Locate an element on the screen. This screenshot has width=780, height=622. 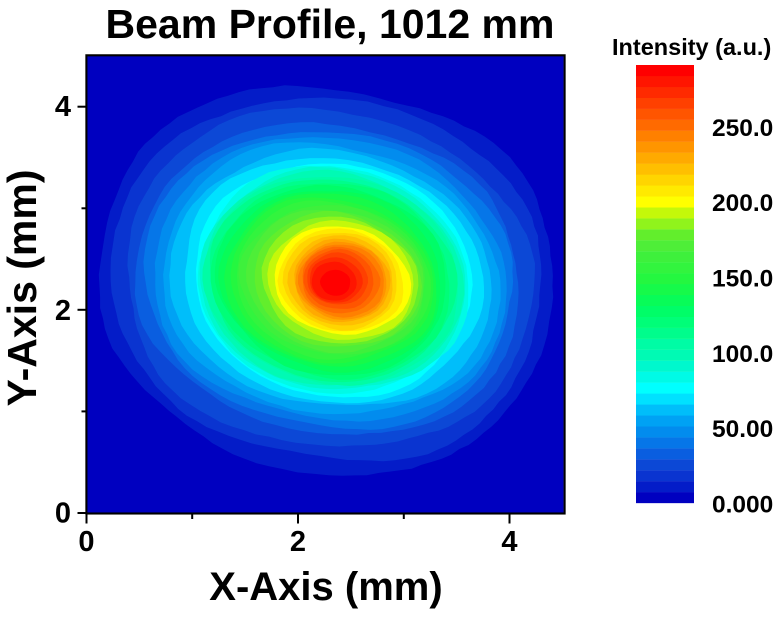
svg-text: 150.0 is located at coordinates (742, 279).